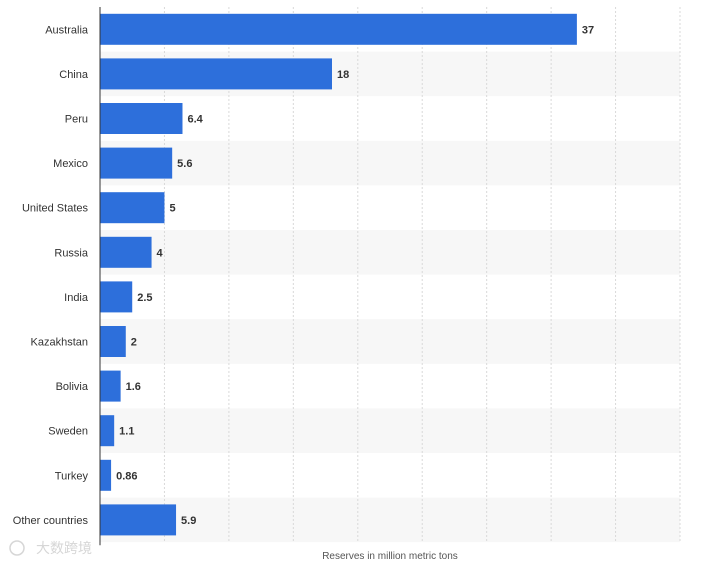 The height and width of the screenshot is (563, 706). What do you see at coordinates (126, 432) in the screenshot?
I see `value-label: 1.1` at bounding box center [126, 432].